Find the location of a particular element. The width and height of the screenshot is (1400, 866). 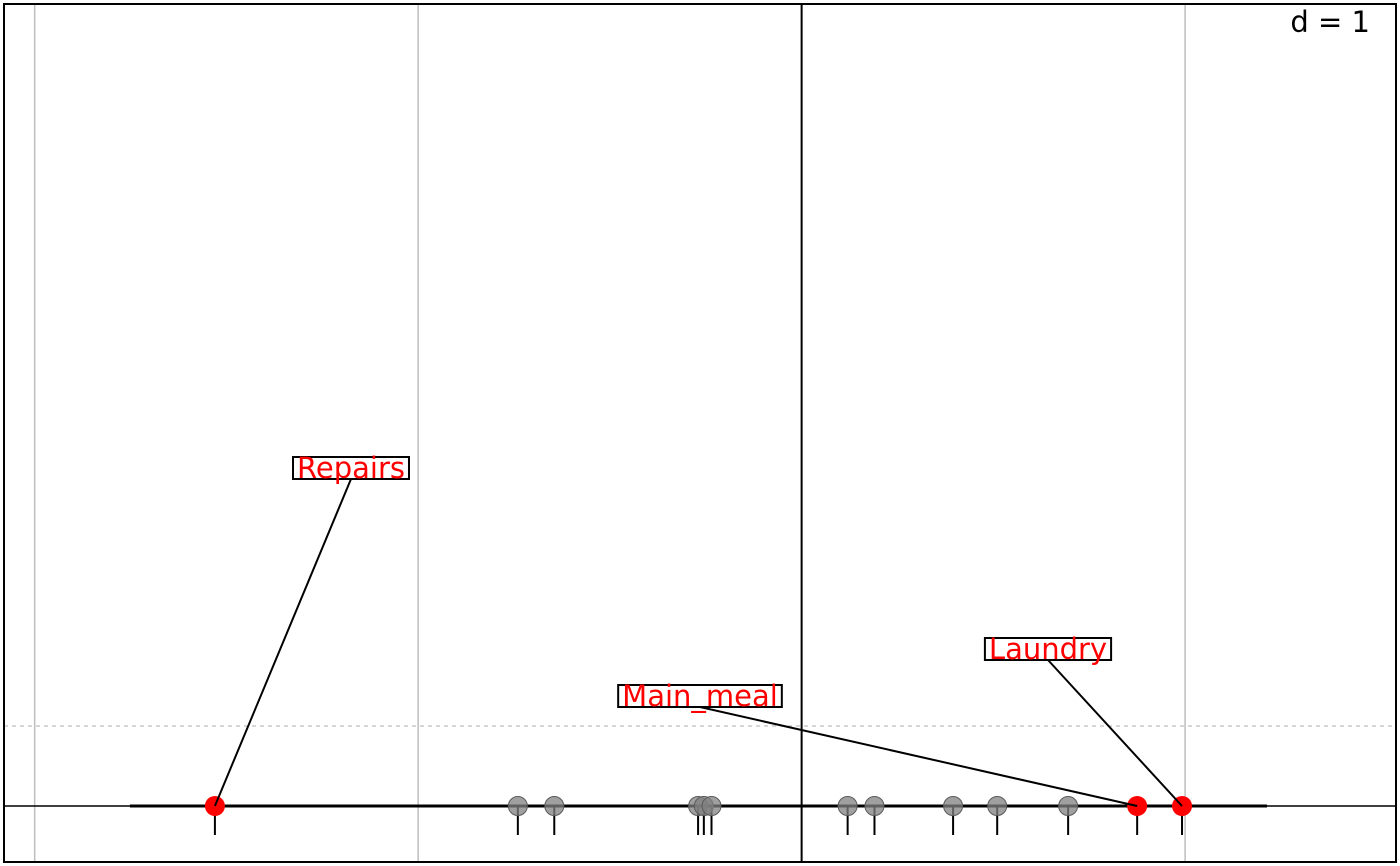

points is located at coordinates (698, 815).